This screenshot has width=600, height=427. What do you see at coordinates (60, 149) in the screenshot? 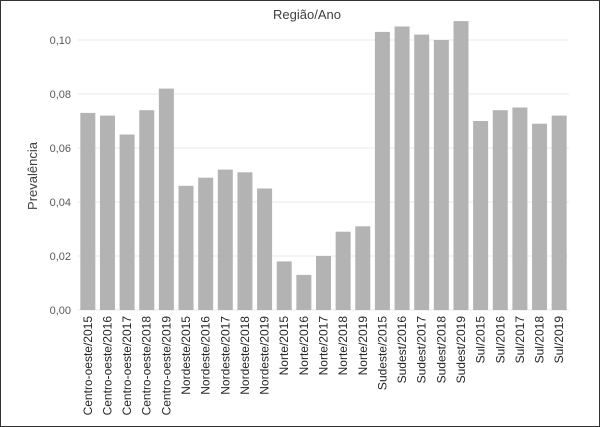
I see `y-tick-label: 0,06` at bounding box center [60, 149].